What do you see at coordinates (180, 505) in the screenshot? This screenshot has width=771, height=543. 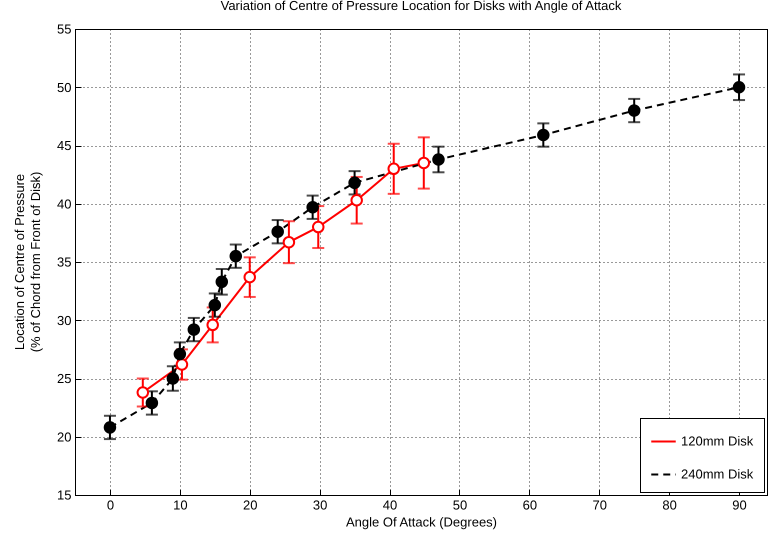 I see `x-tick-label: 10` at bounding box center [180, 505].